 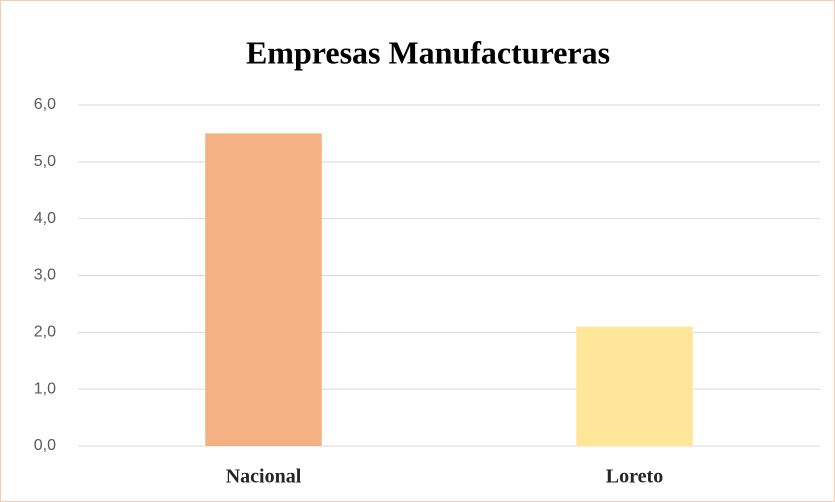 What do you see at coordinates (45, 218) in the screenshot?
I see `y-tick-label: 4,0` at bounding box center [45, 218].